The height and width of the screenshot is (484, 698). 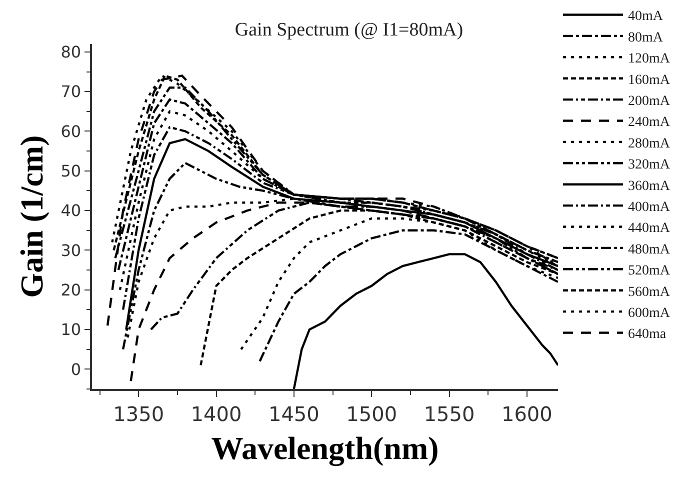 What do you see at coordinates (649, 165) in the screenshot?
I see `legend-label: 320mA` at bounding box center [649, 165].